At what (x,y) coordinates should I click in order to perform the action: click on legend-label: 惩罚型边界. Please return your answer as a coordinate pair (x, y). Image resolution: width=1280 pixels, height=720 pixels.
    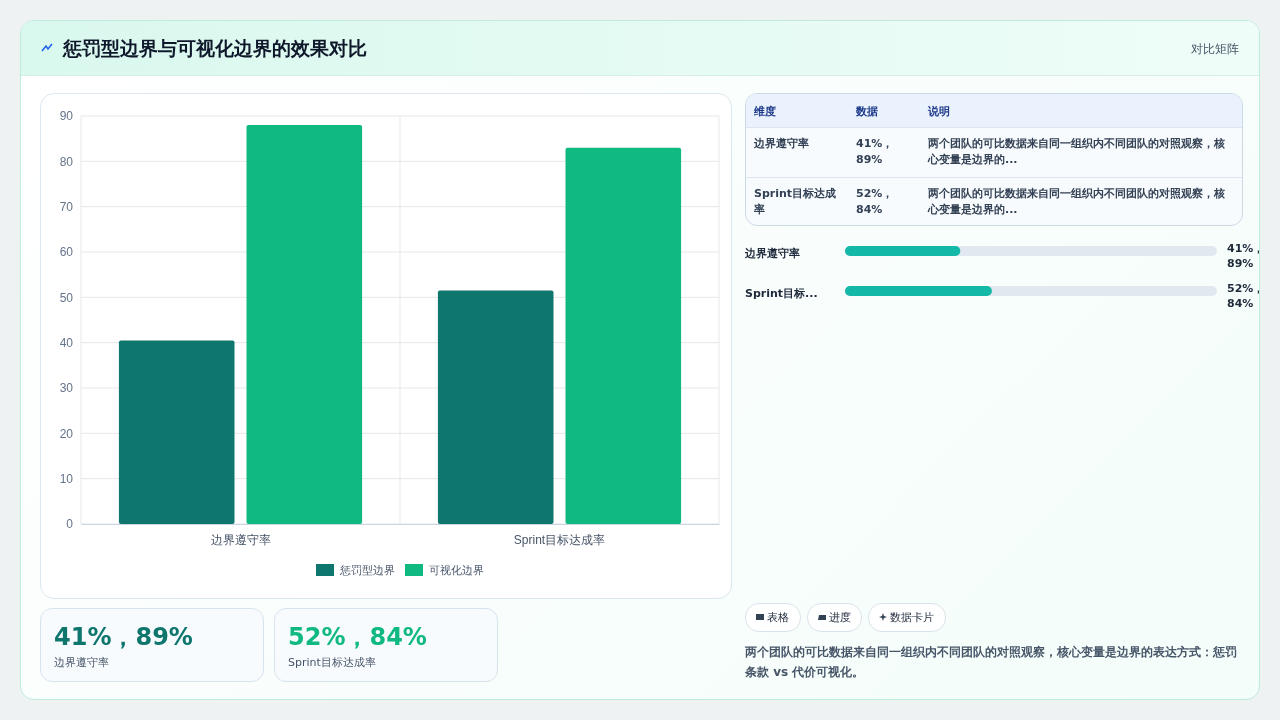
    Looking at the image, I should click on (367, 570).